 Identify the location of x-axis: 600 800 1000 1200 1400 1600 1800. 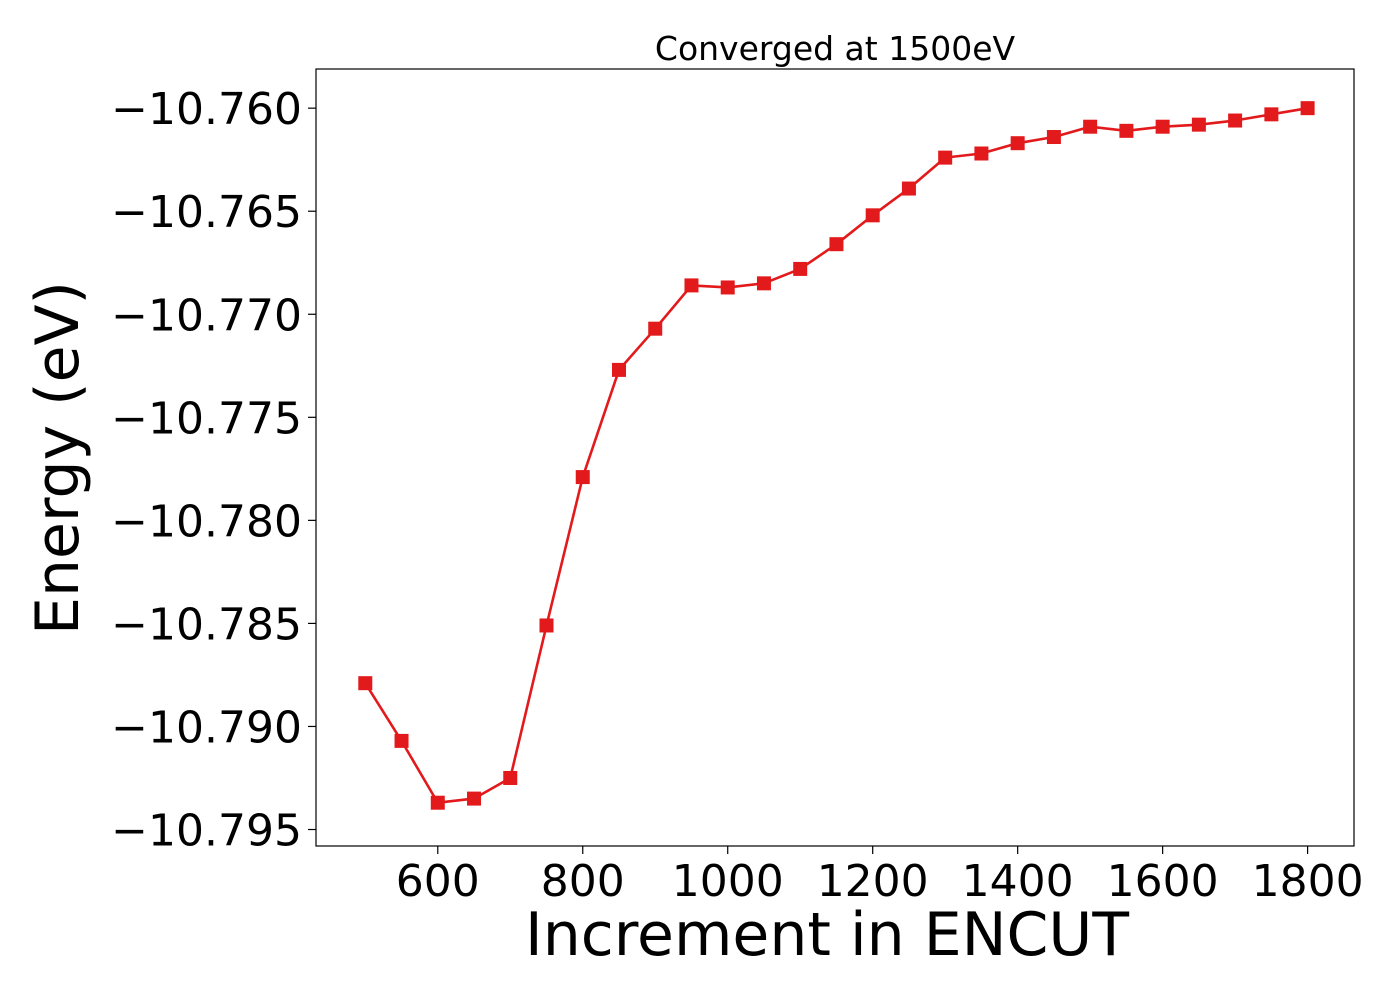
(880, 876).